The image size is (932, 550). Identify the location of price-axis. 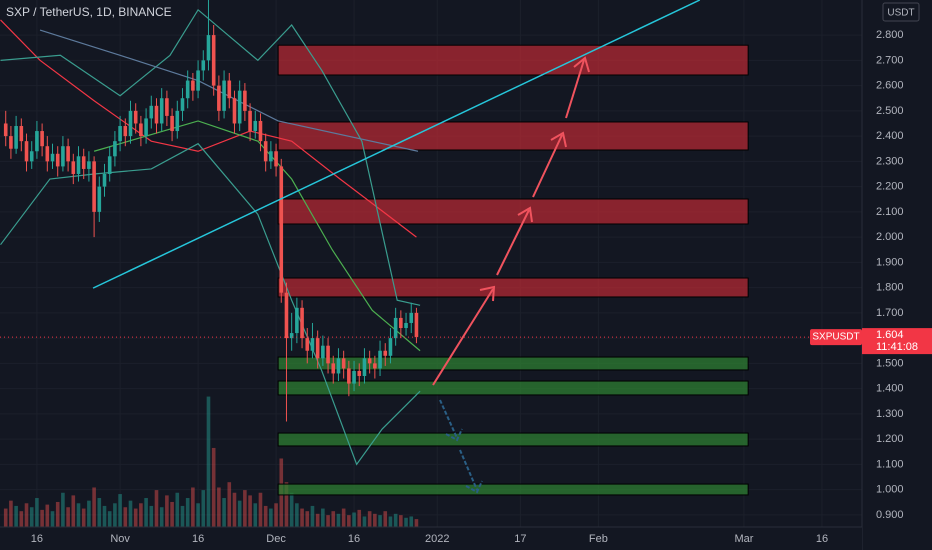
(897, 275).